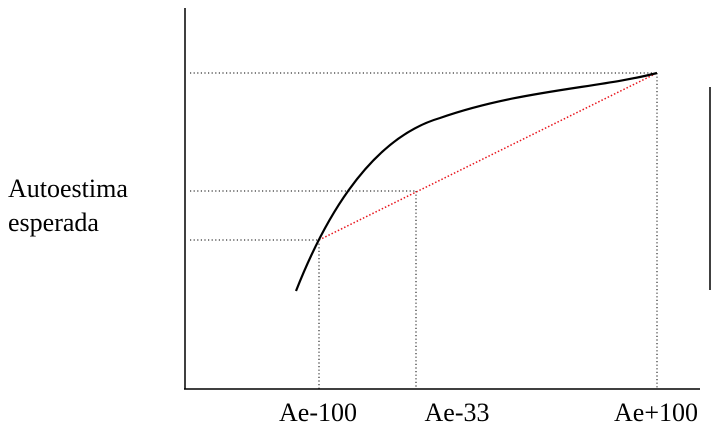 This screenshot has height=435, width=711. What do you see at coordinates (656, 412) in the screenshot?
I see `x-tick-label-ae+100: Ae+100` at bounding box center [656, 412].